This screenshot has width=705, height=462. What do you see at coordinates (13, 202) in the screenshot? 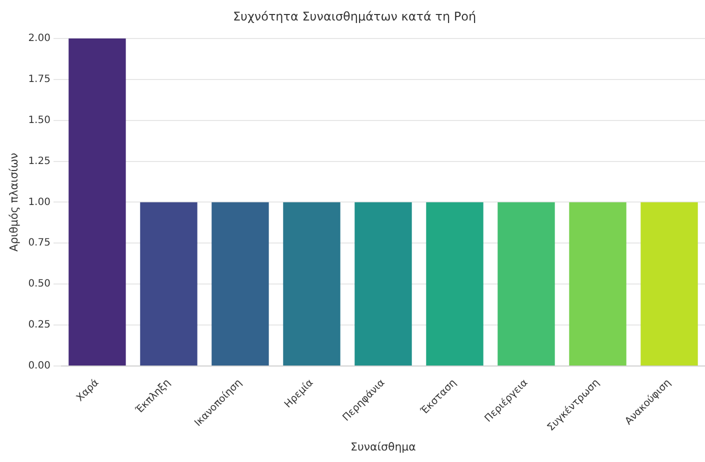
I see `y-axis-title: Αριθμός πλαισίων` at bounding box center [13, 202].